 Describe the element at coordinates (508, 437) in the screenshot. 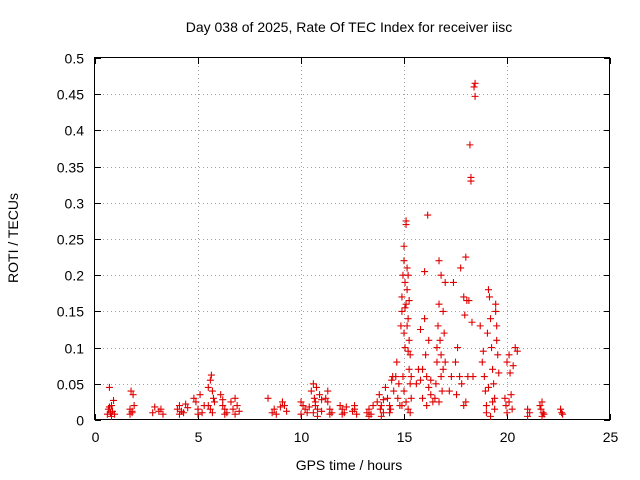

I see `x-tick-label: 20` at that location.